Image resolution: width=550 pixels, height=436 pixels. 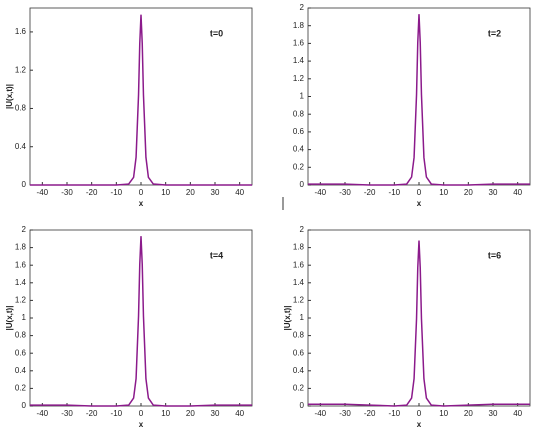 What do you see at coordinates (216, 255) in the screenshot?
I see `annotation: t=4` at bounding box center [216, 255].